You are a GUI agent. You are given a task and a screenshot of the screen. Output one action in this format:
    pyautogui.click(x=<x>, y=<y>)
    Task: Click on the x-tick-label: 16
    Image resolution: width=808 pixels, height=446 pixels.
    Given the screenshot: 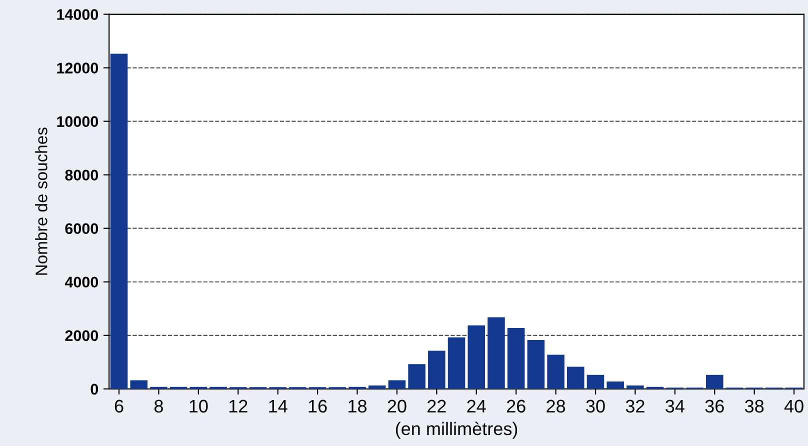 What is the action you would take?
    pyautogui.click(x=317, y=406)
    